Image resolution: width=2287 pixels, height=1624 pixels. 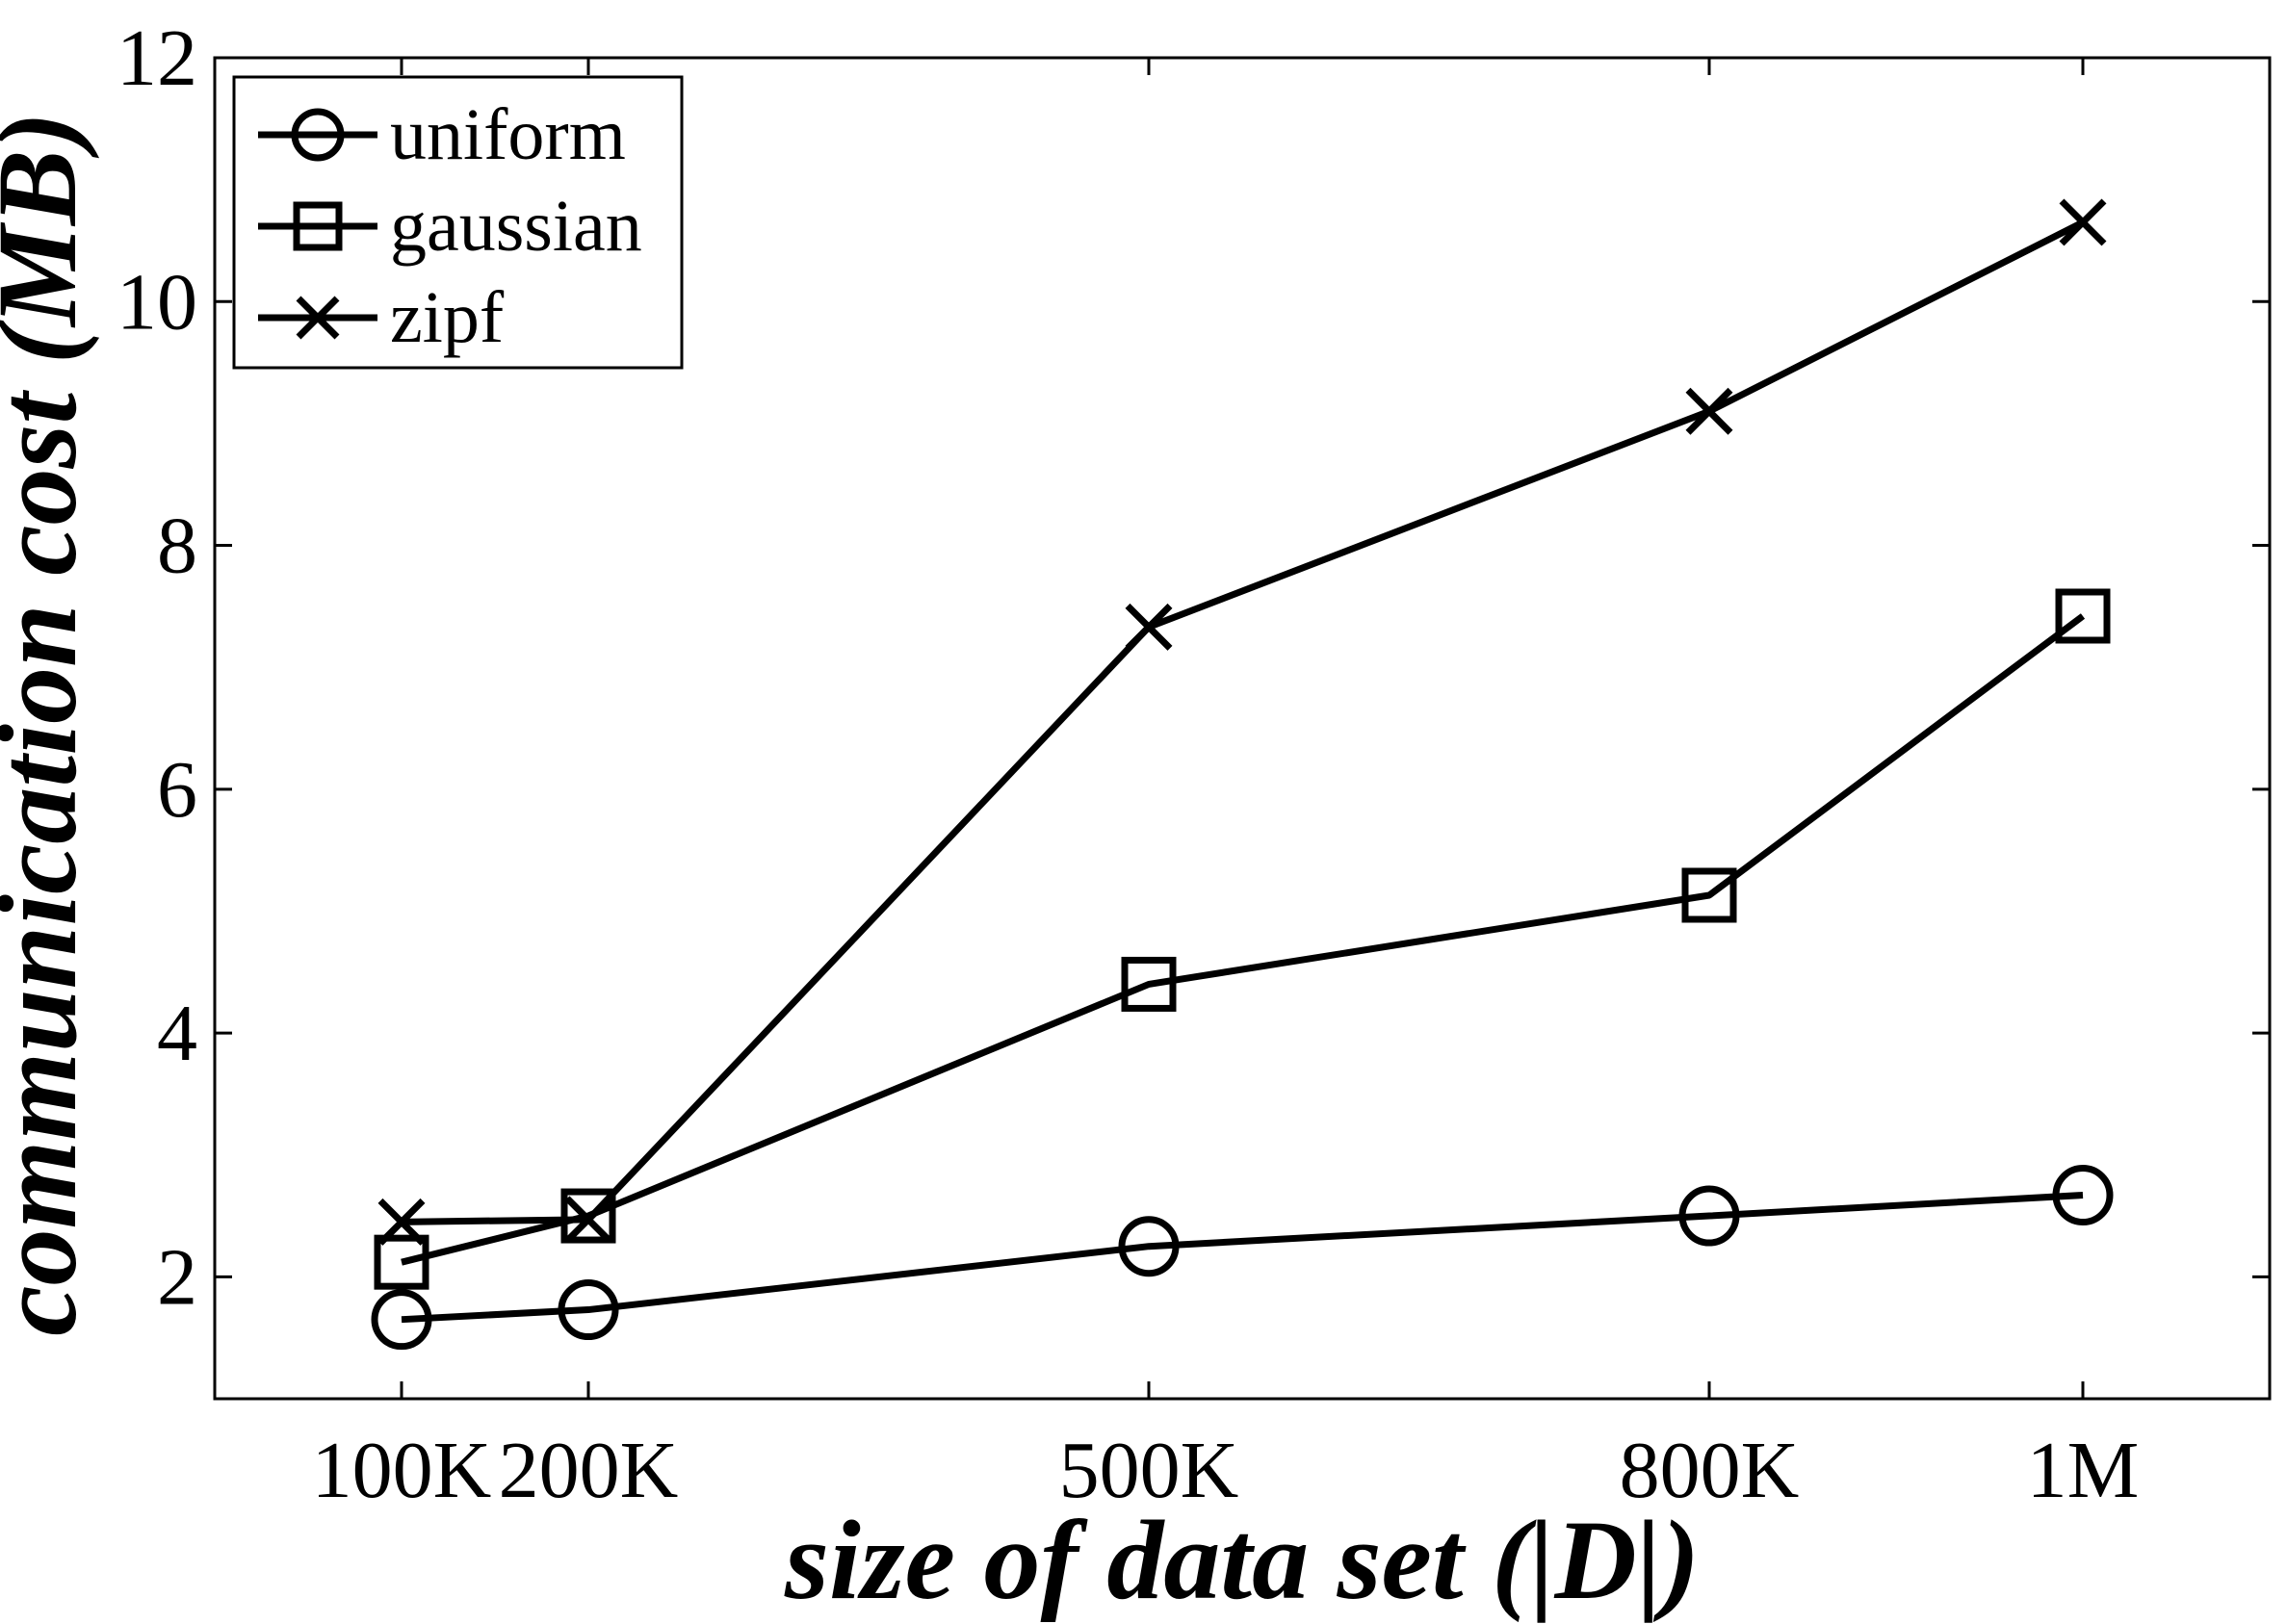 What do you see at coordinates (318, 135) in the screenshot?
I see `legend-marker-uniform` at bounding box center [318, 135].